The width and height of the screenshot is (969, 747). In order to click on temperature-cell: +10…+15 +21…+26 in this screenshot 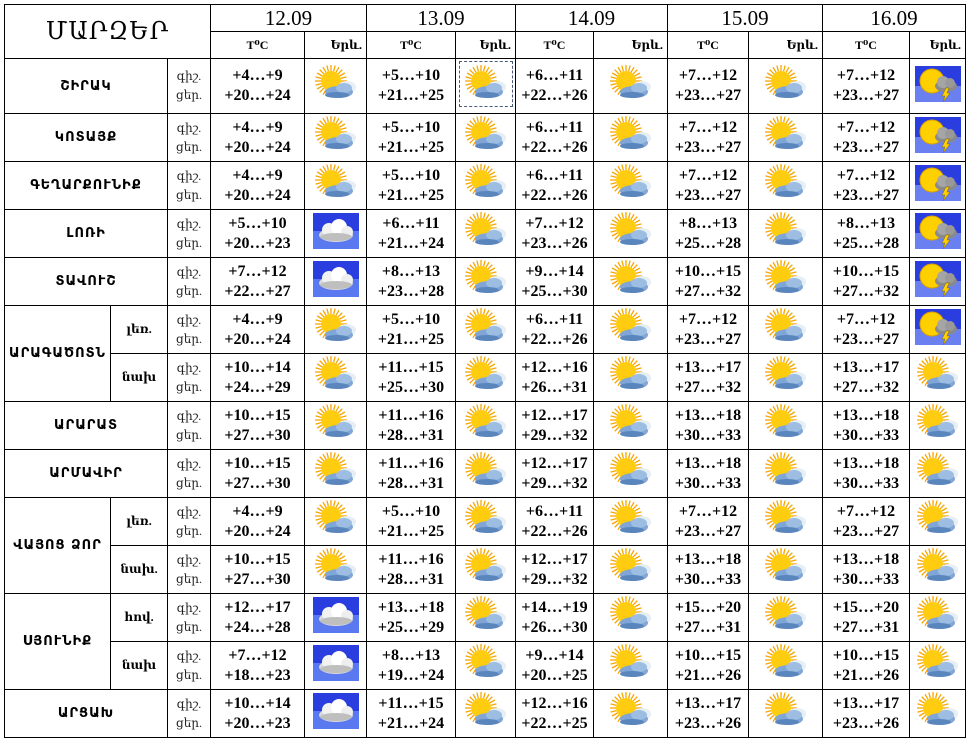, I will do `click(708, 665)`.